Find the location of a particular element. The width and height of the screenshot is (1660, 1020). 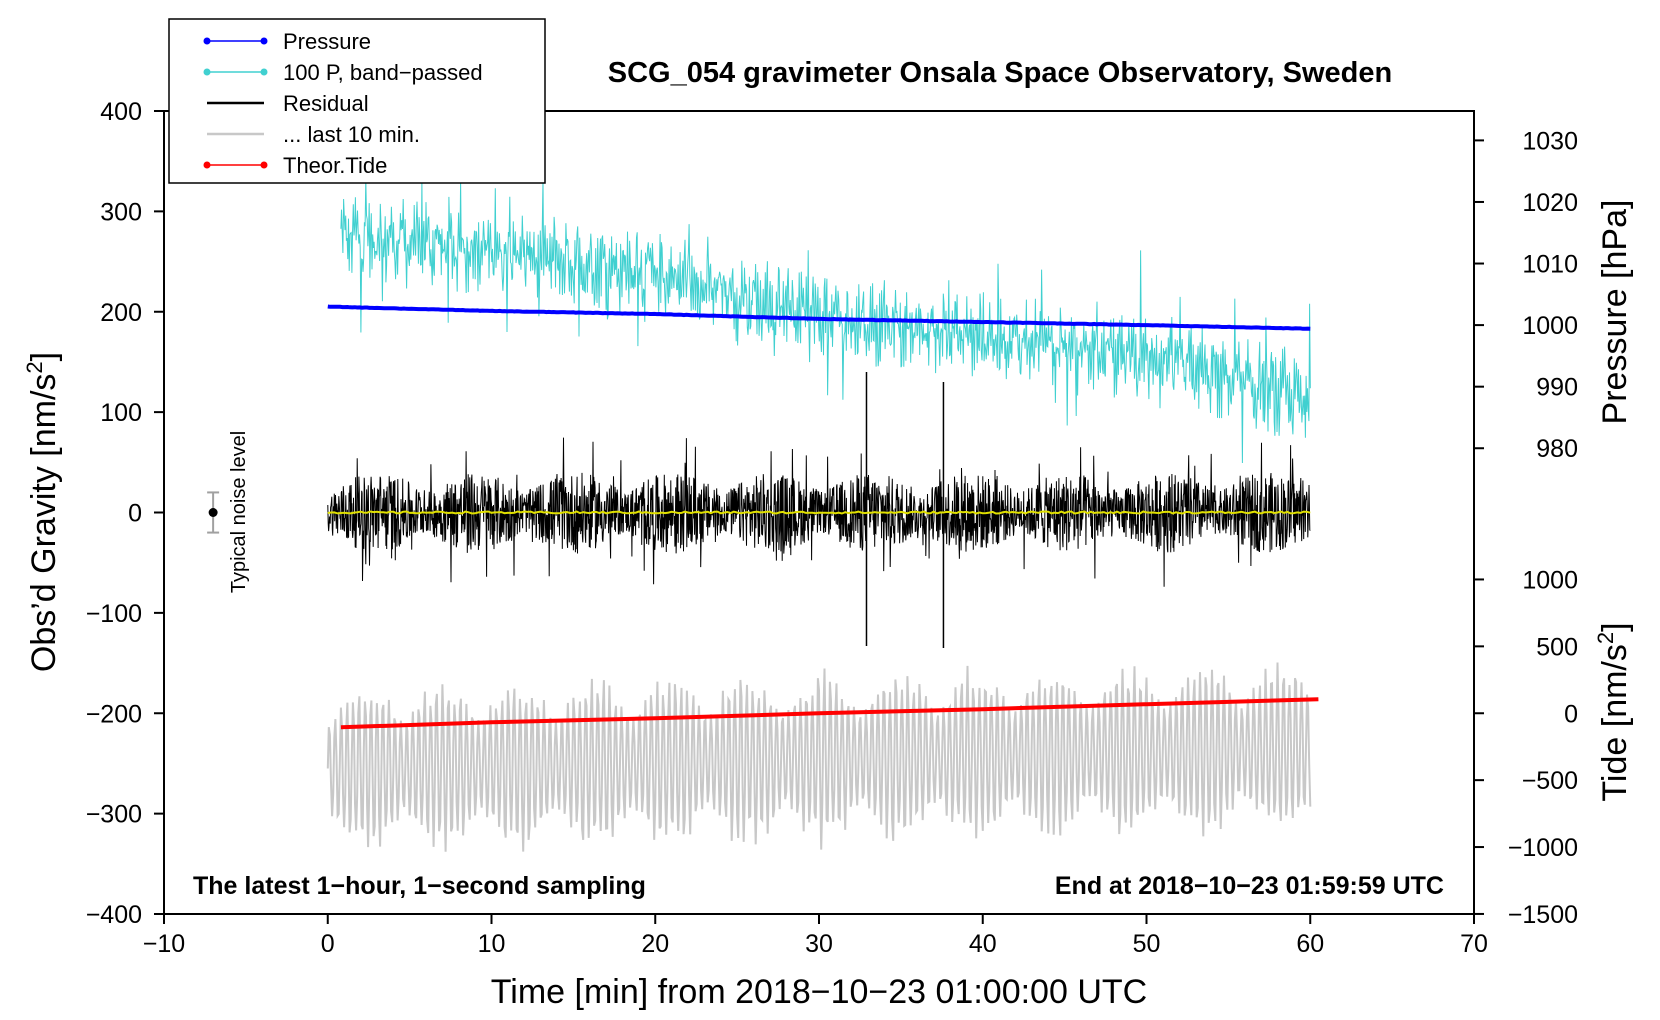

tide-tick-label: −500 is located at coordinates (1550, 781).